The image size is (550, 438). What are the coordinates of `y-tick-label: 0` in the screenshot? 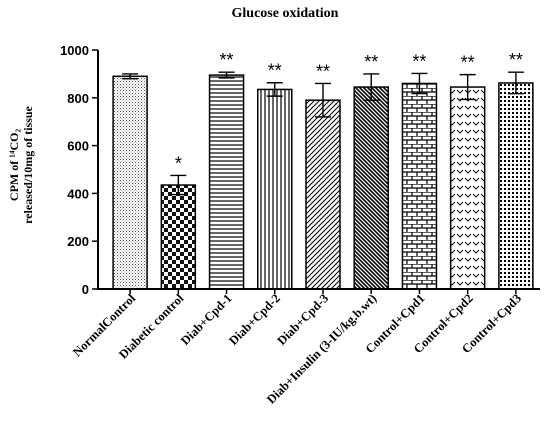 It's located at (85, 289).